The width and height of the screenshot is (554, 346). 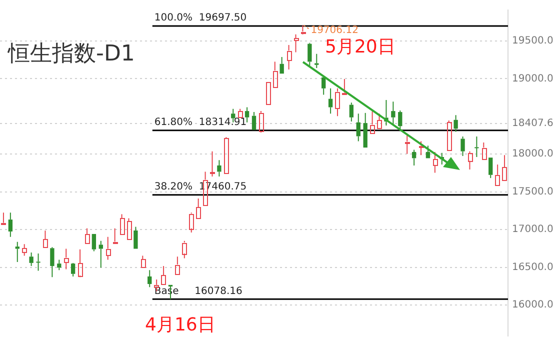 I want to click on y-tick-label: 18407.6, so click(x=533, y=123).